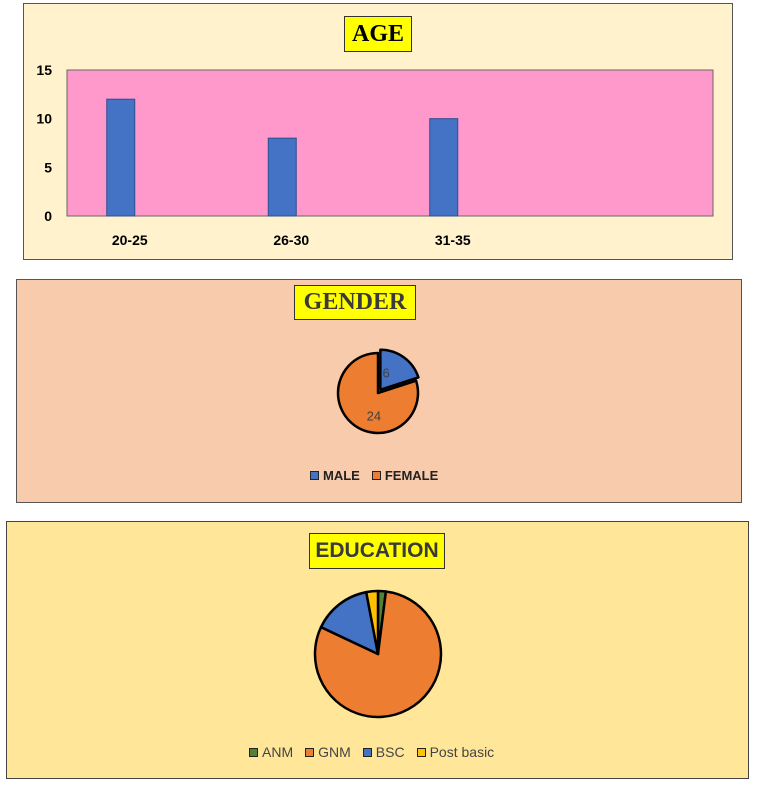 This screenshot has width=767, height=791. I want to click on legend-label-post-basic: Post basic, so click(462, 752).